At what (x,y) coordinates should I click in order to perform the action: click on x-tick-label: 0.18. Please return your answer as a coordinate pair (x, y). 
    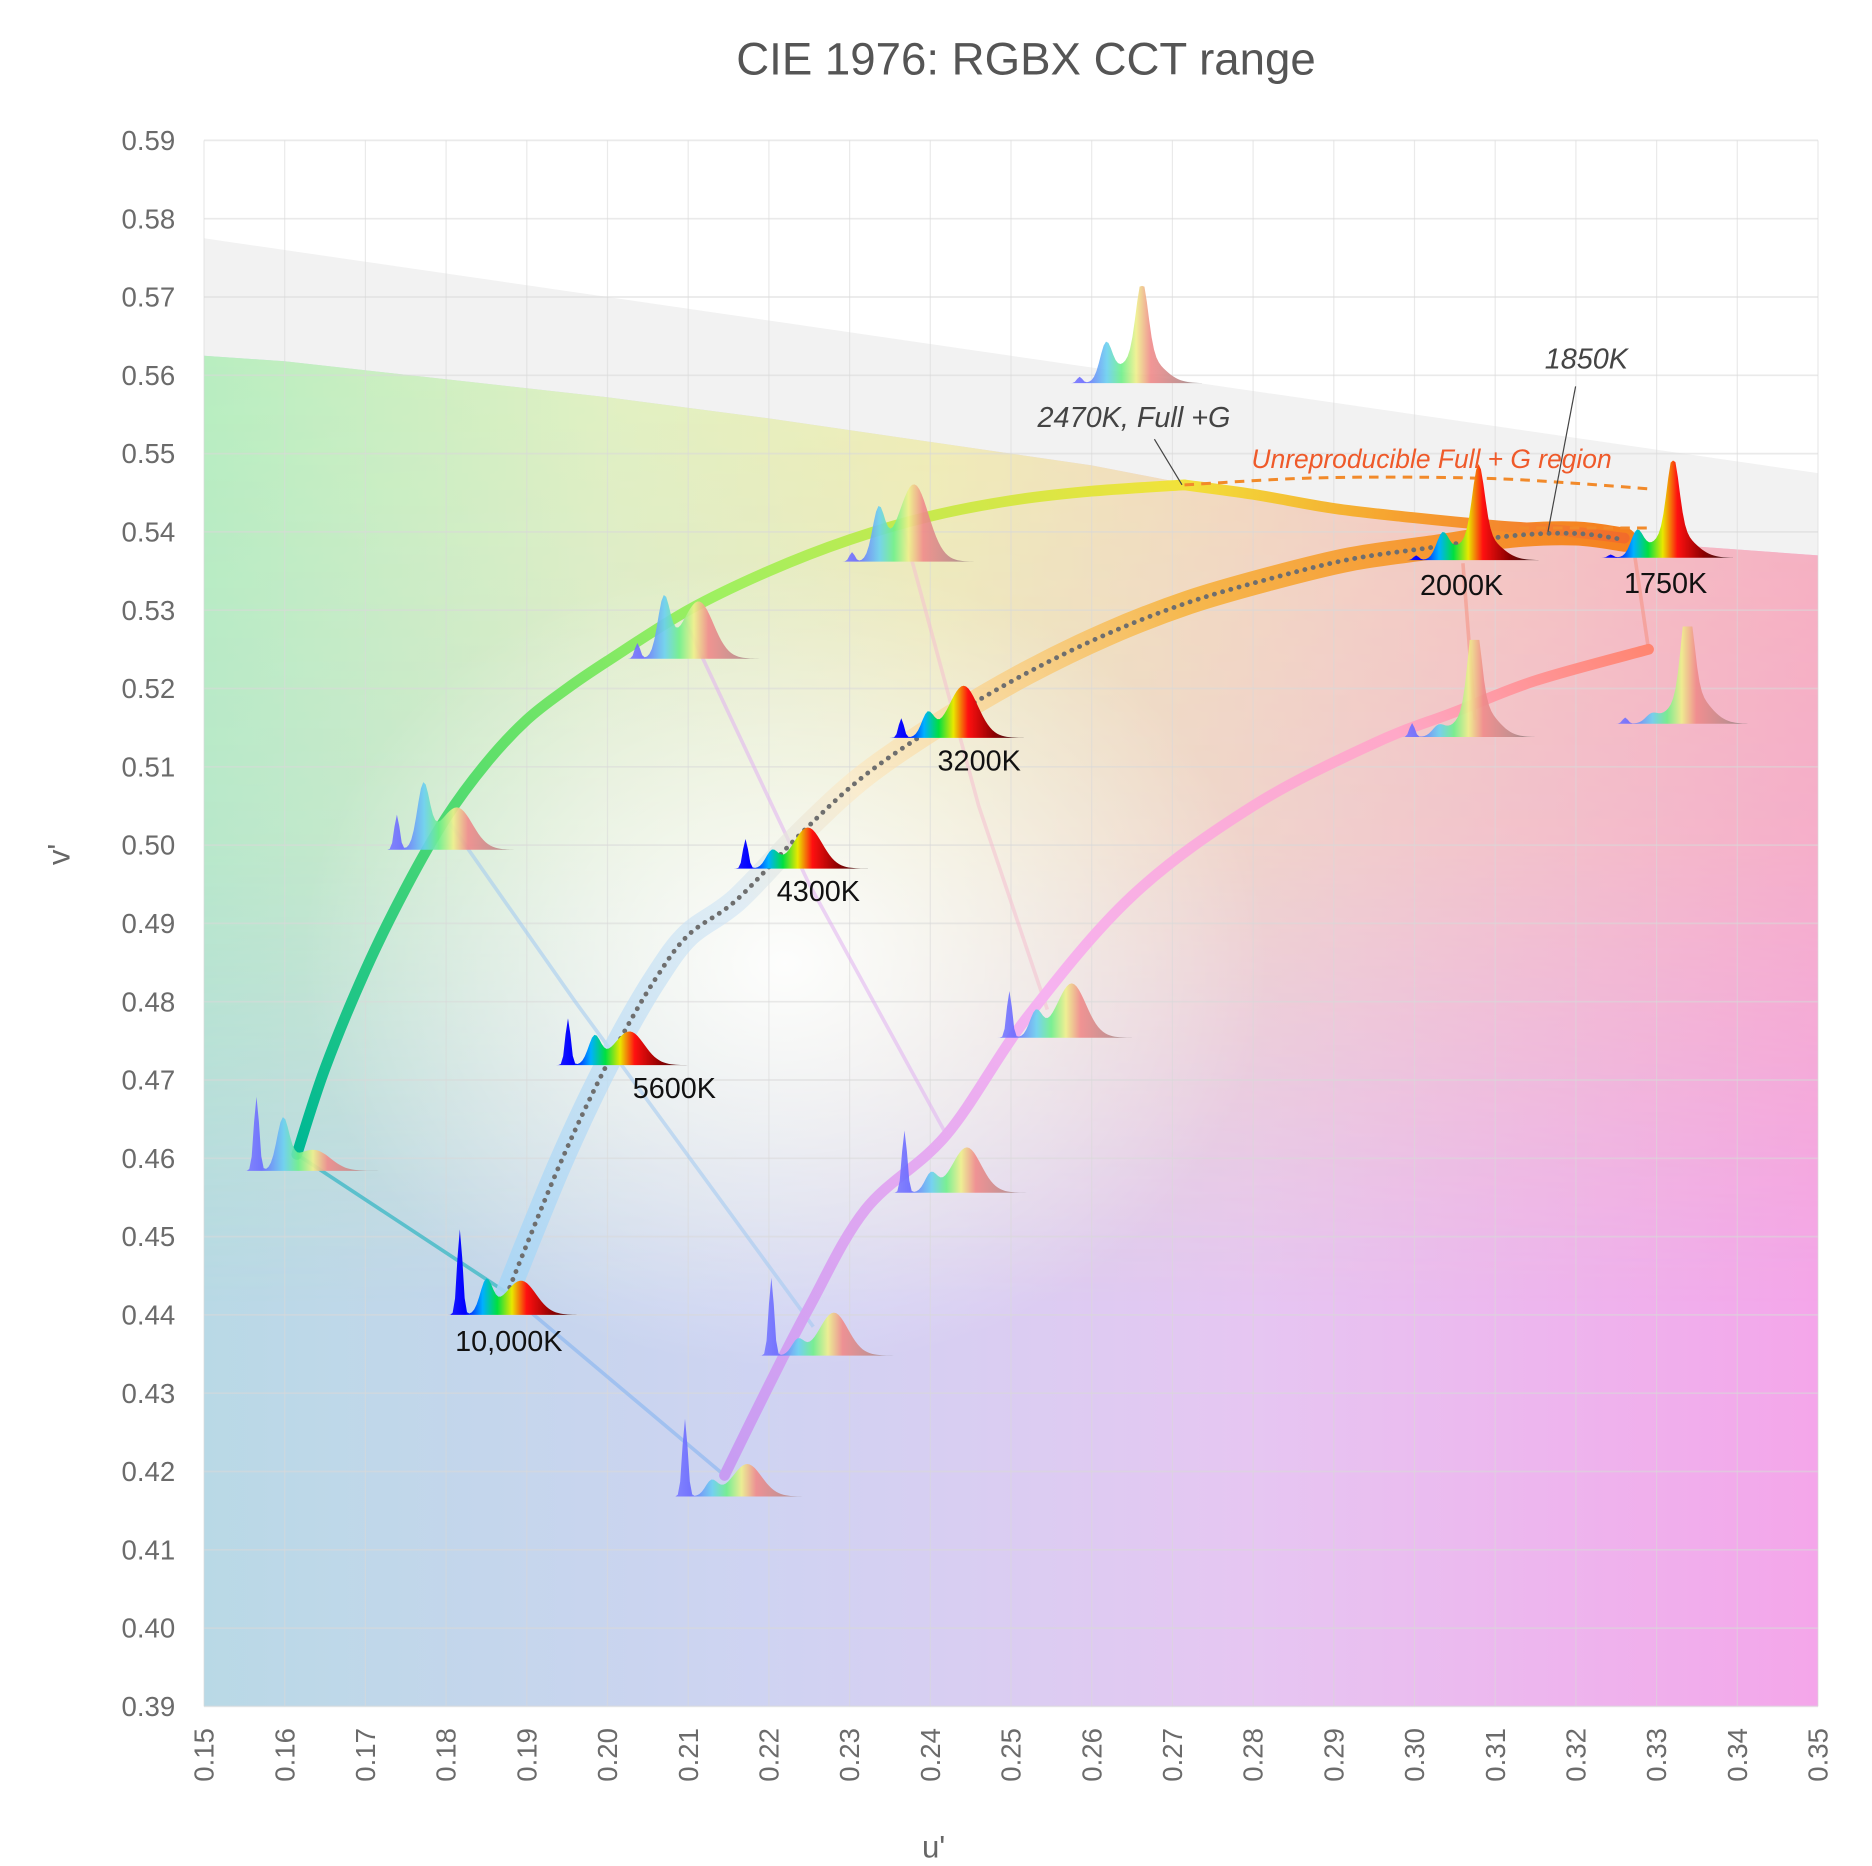
    Looking at the image, I should click on (446, 1755).